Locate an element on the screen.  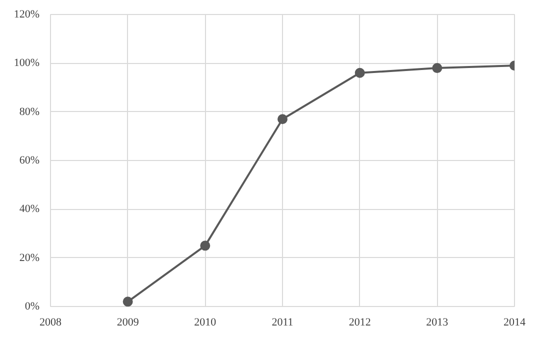
y-tick-label: 80% is located at coordinates (29, 112).